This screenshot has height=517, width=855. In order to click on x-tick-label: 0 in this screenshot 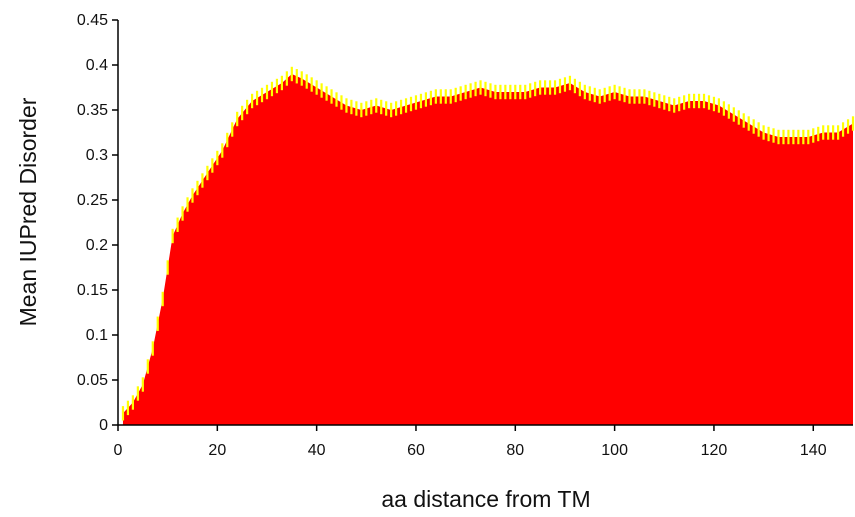, I will do `click(118, 450)`.